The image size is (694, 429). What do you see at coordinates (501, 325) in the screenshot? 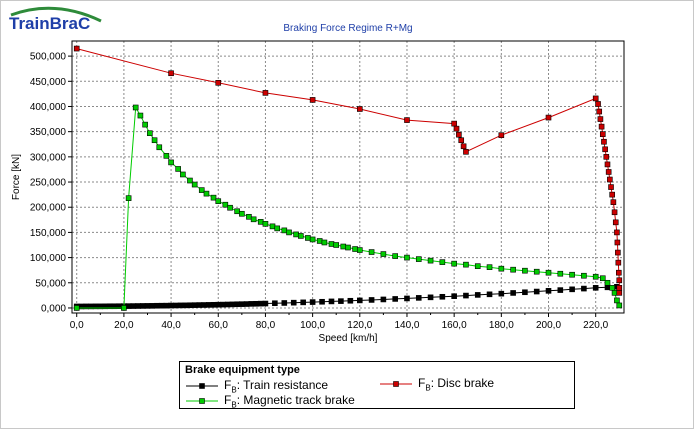
I see `x-tick-label: 180,0` at bounding box center [501, 325].